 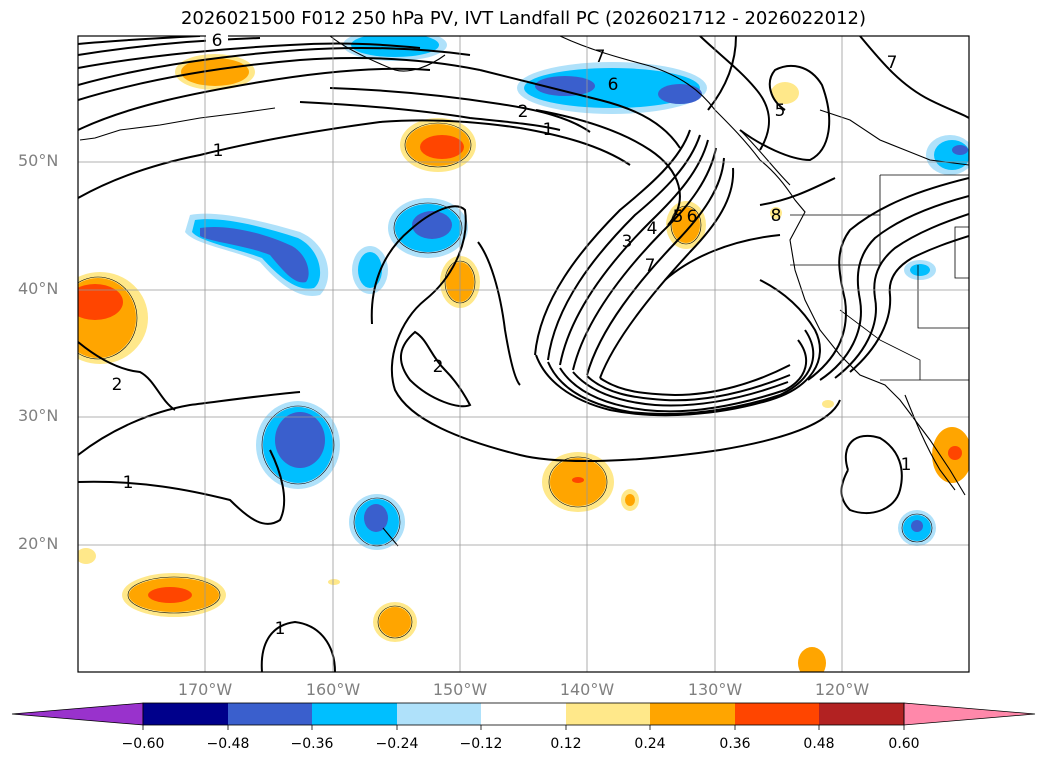 What do you see at coordinates (460, 689) in the screenshot?
I see `lon-label: 150°W` at bounding box center [460, 689].